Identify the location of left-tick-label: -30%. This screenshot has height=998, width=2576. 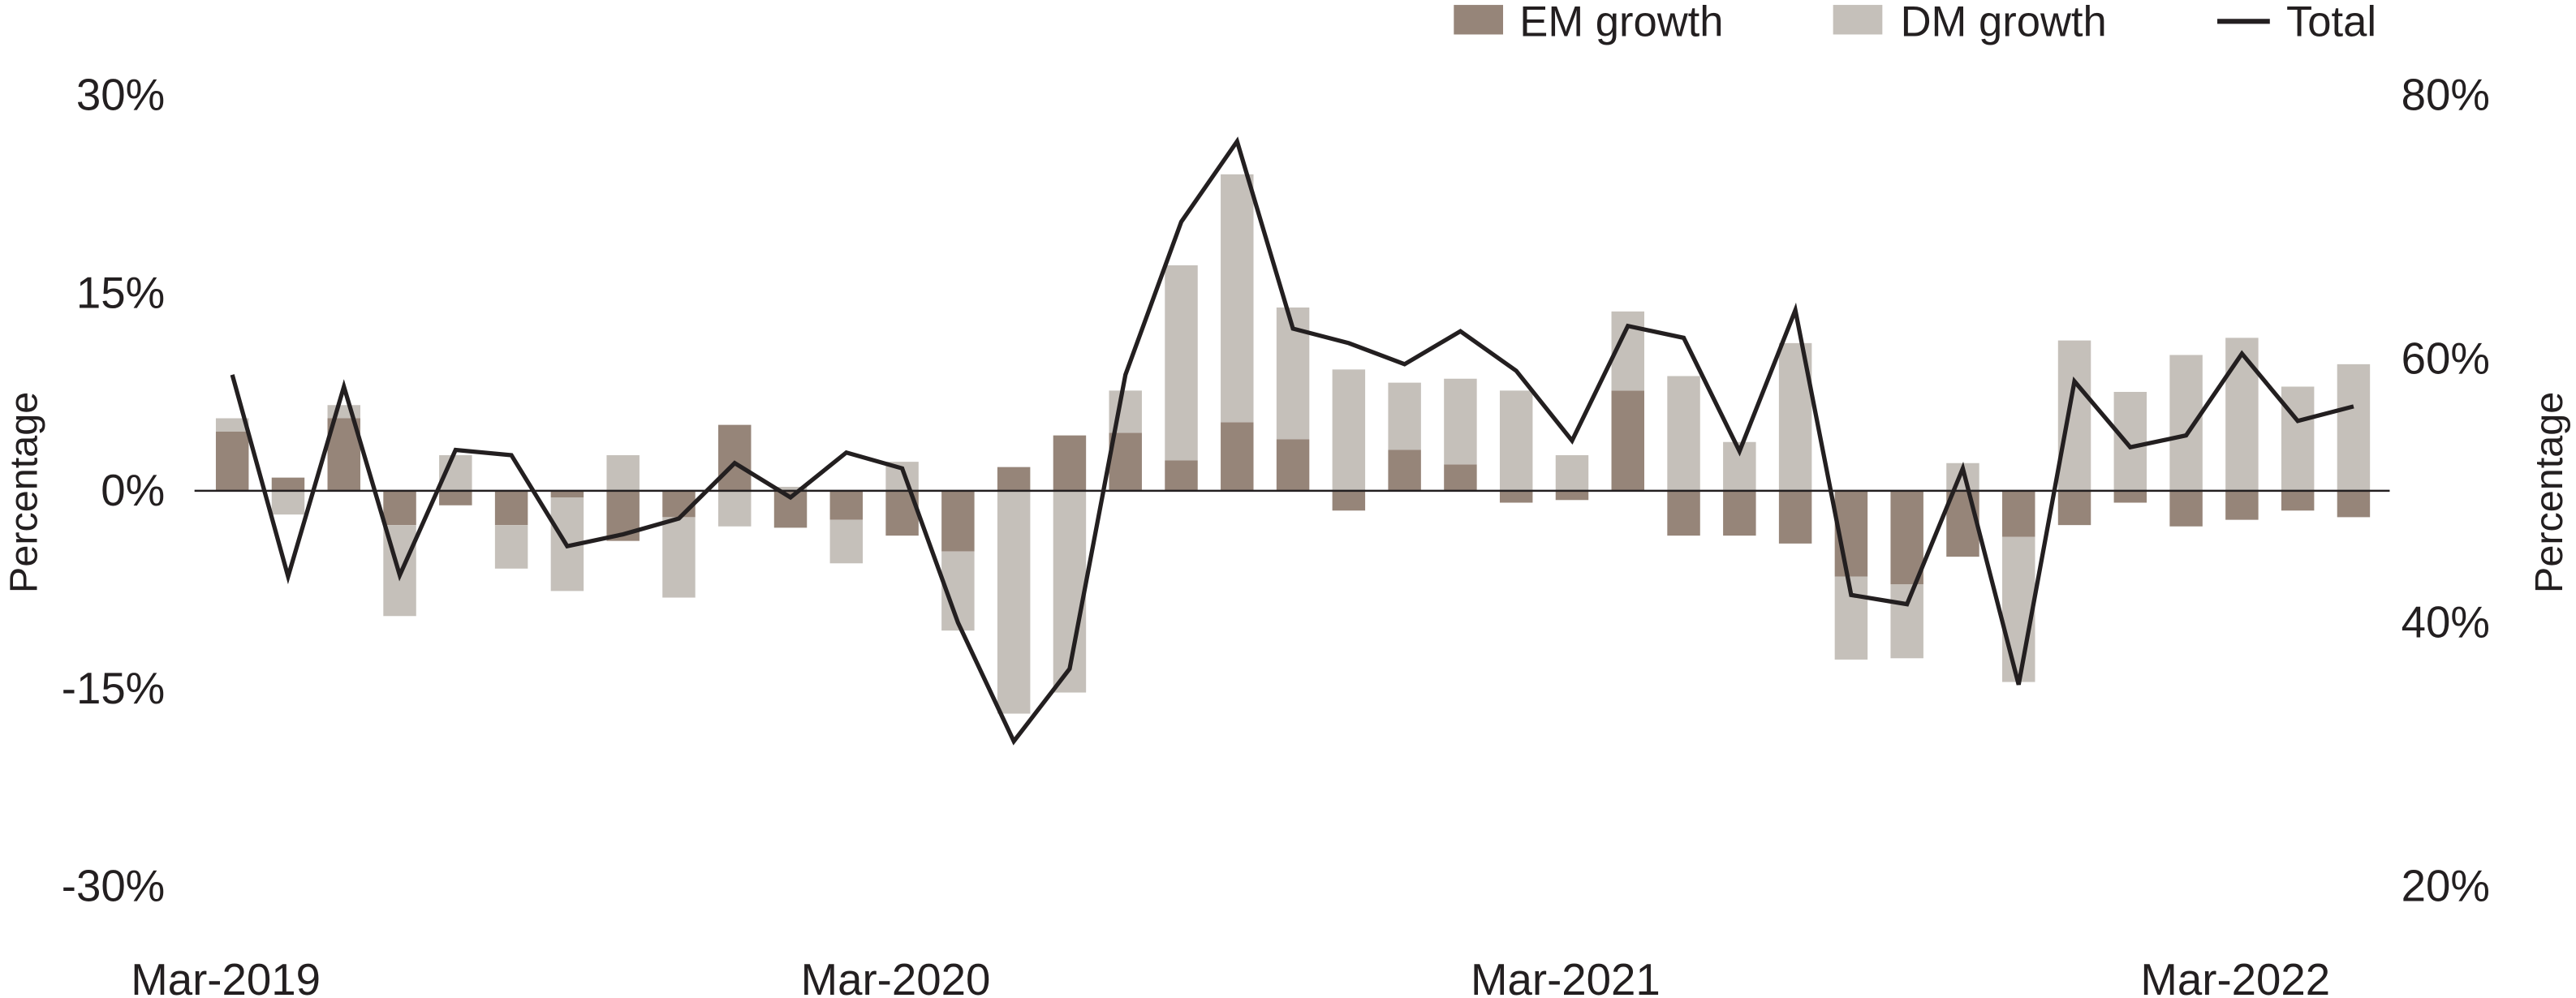
(114, 886).